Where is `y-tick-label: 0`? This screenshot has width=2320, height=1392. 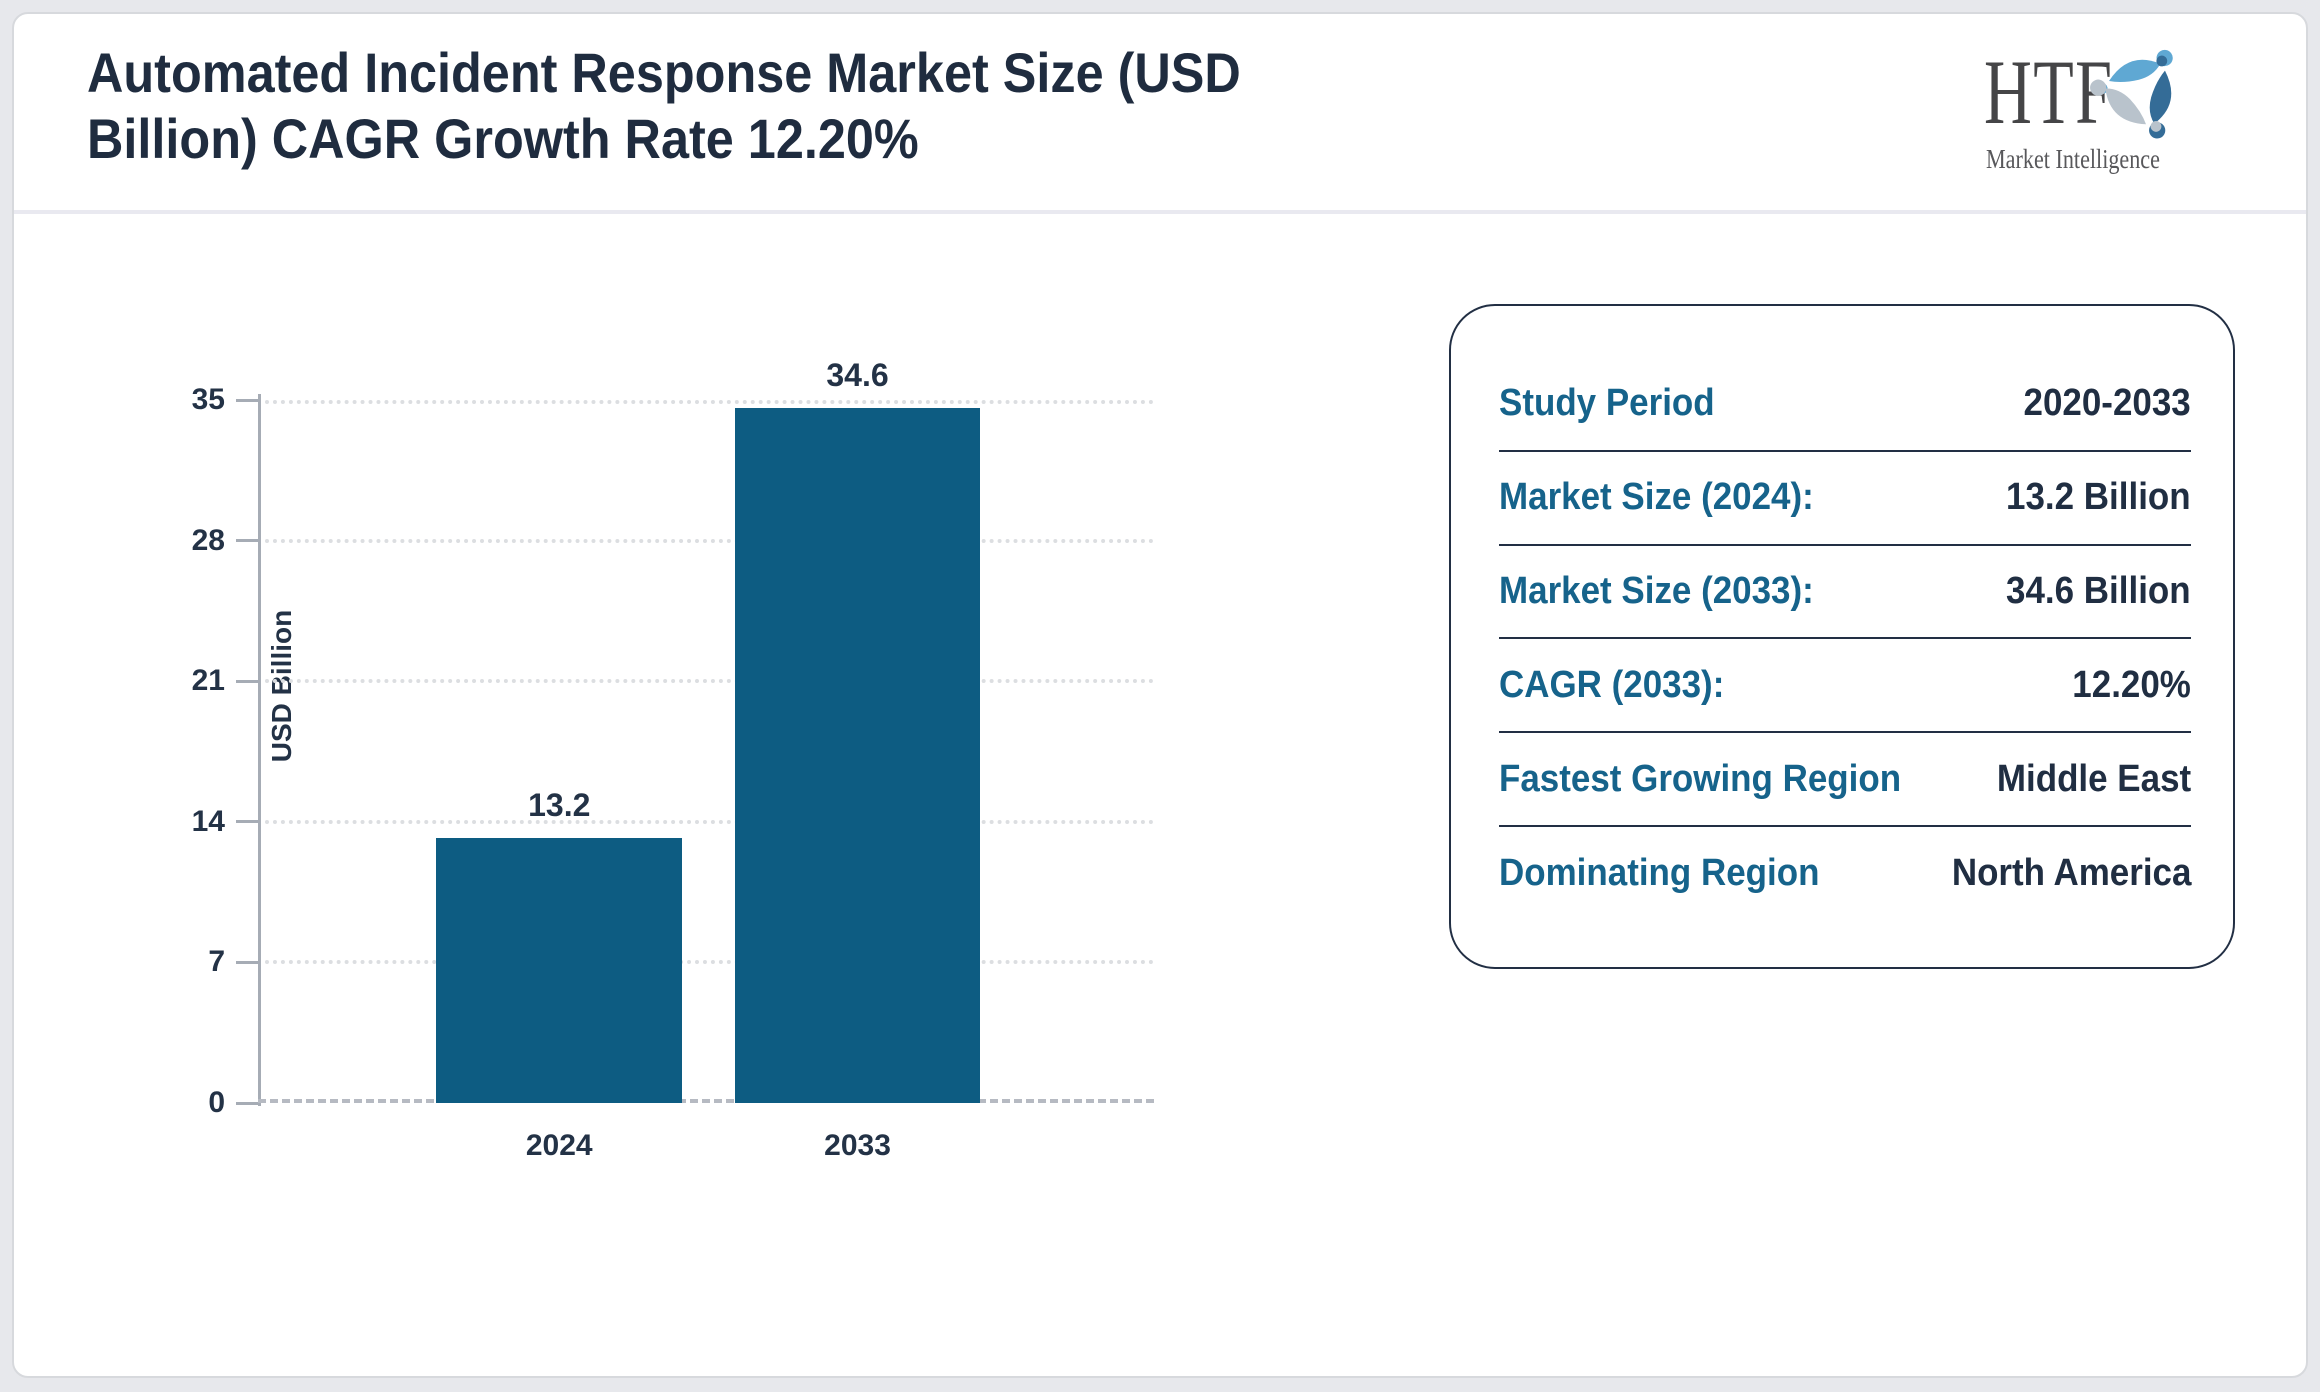
y-tick-label: 0 is located at coordinates (216, 1102).